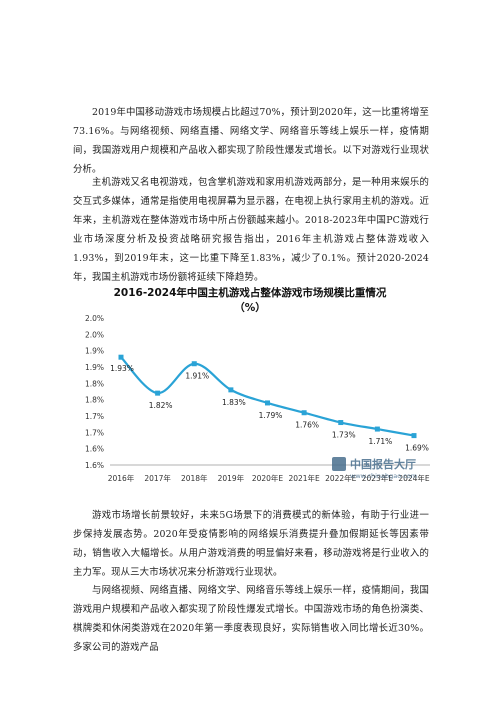  Describe the element at coordinates (271, 415) in the screenshot. I see `data-label: 1.79%` at that location.